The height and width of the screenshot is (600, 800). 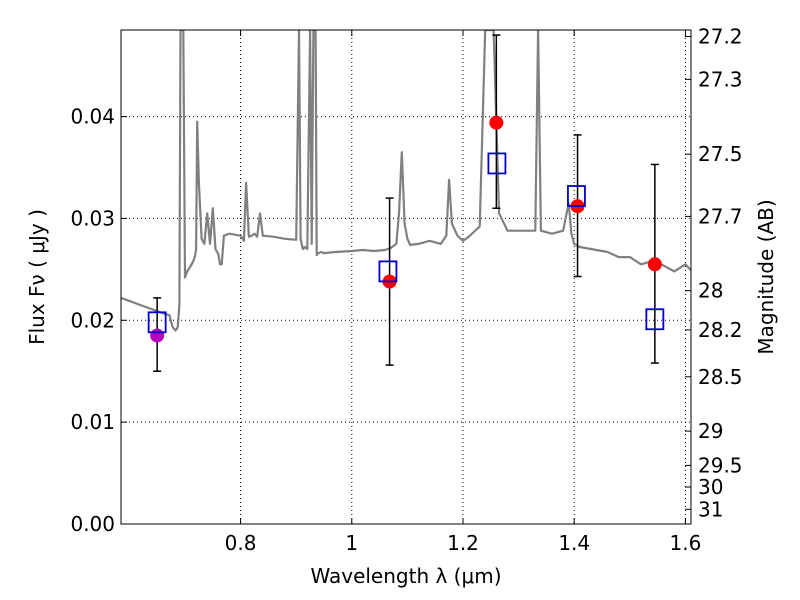 What do you see at coordinates (766, 276) in the screenshot?
I see `right-axis-title: Magnitude (AB)` at bounding box center [766, 276].